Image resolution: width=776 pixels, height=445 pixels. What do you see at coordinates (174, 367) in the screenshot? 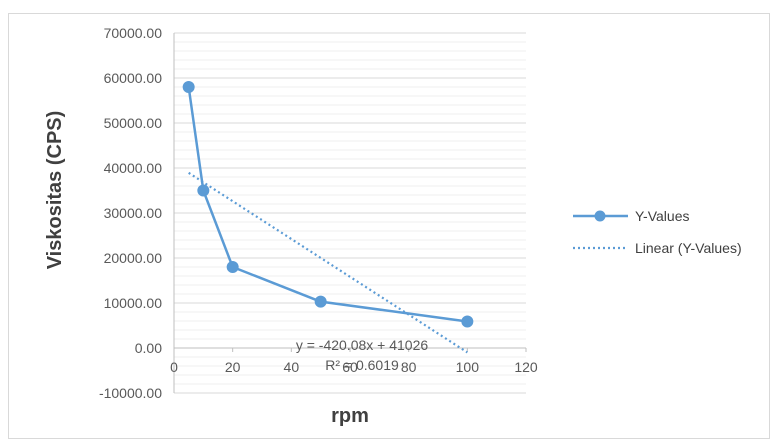
I see `x-tick-label: 0` at bounding box center [174, 367].